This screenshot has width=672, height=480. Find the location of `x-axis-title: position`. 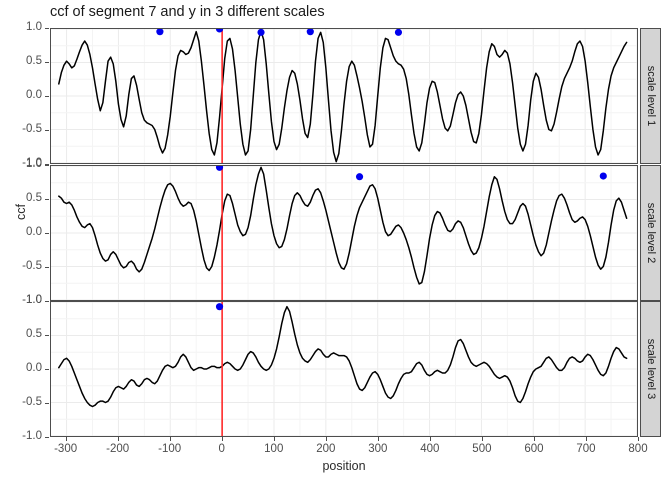

x-axis-title: position is located at coordinates (344, 466).